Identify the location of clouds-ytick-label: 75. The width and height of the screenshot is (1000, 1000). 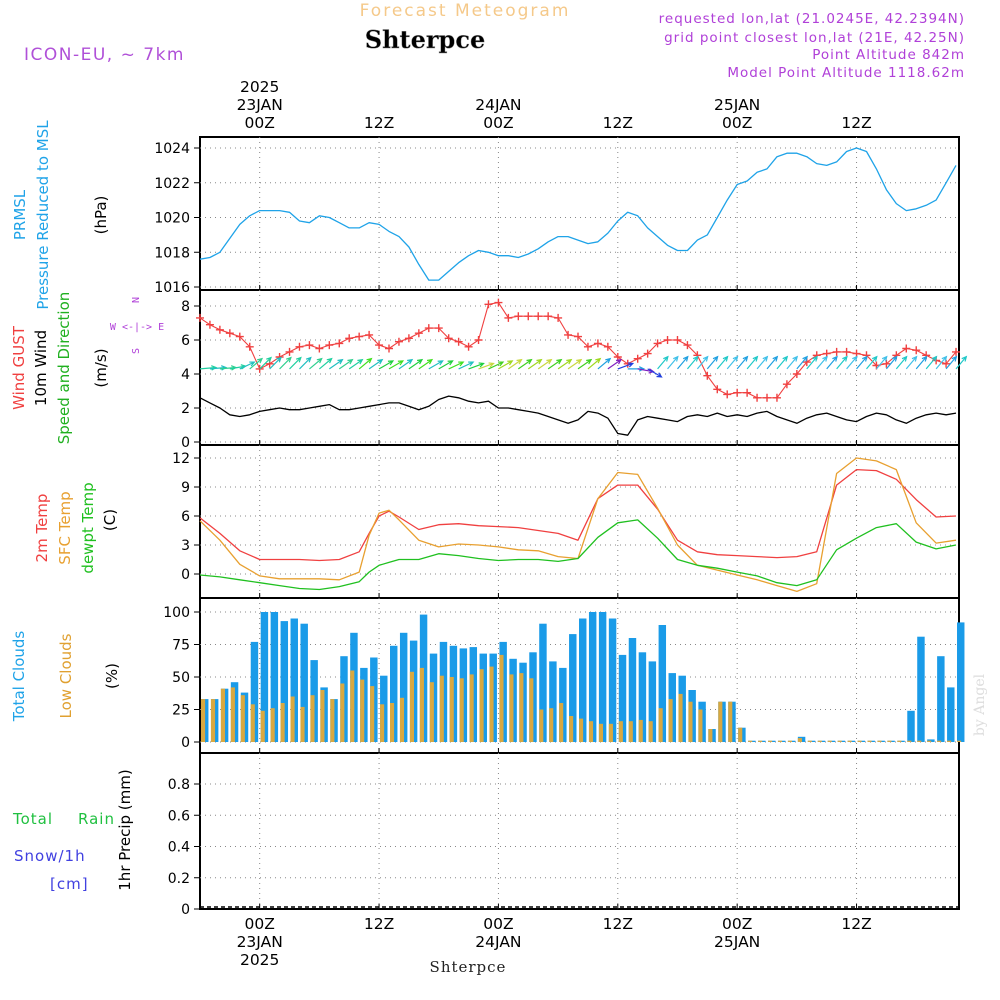
(181, 646).